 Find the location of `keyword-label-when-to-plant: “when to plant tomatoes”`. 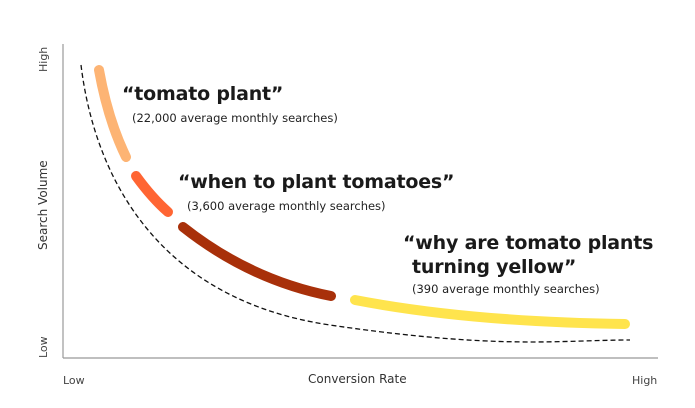

keyword-label-when-to-plant: “when to plant tomatoes” is located at coordinates (316, 182).